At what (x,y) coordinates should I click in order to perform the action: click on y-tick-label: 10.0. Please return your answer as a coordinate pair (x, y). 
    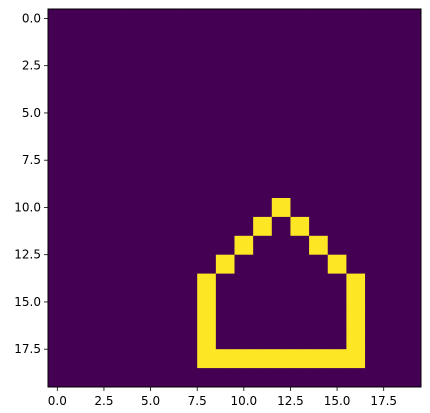
    Looking at the image, I should click on (27, 207).